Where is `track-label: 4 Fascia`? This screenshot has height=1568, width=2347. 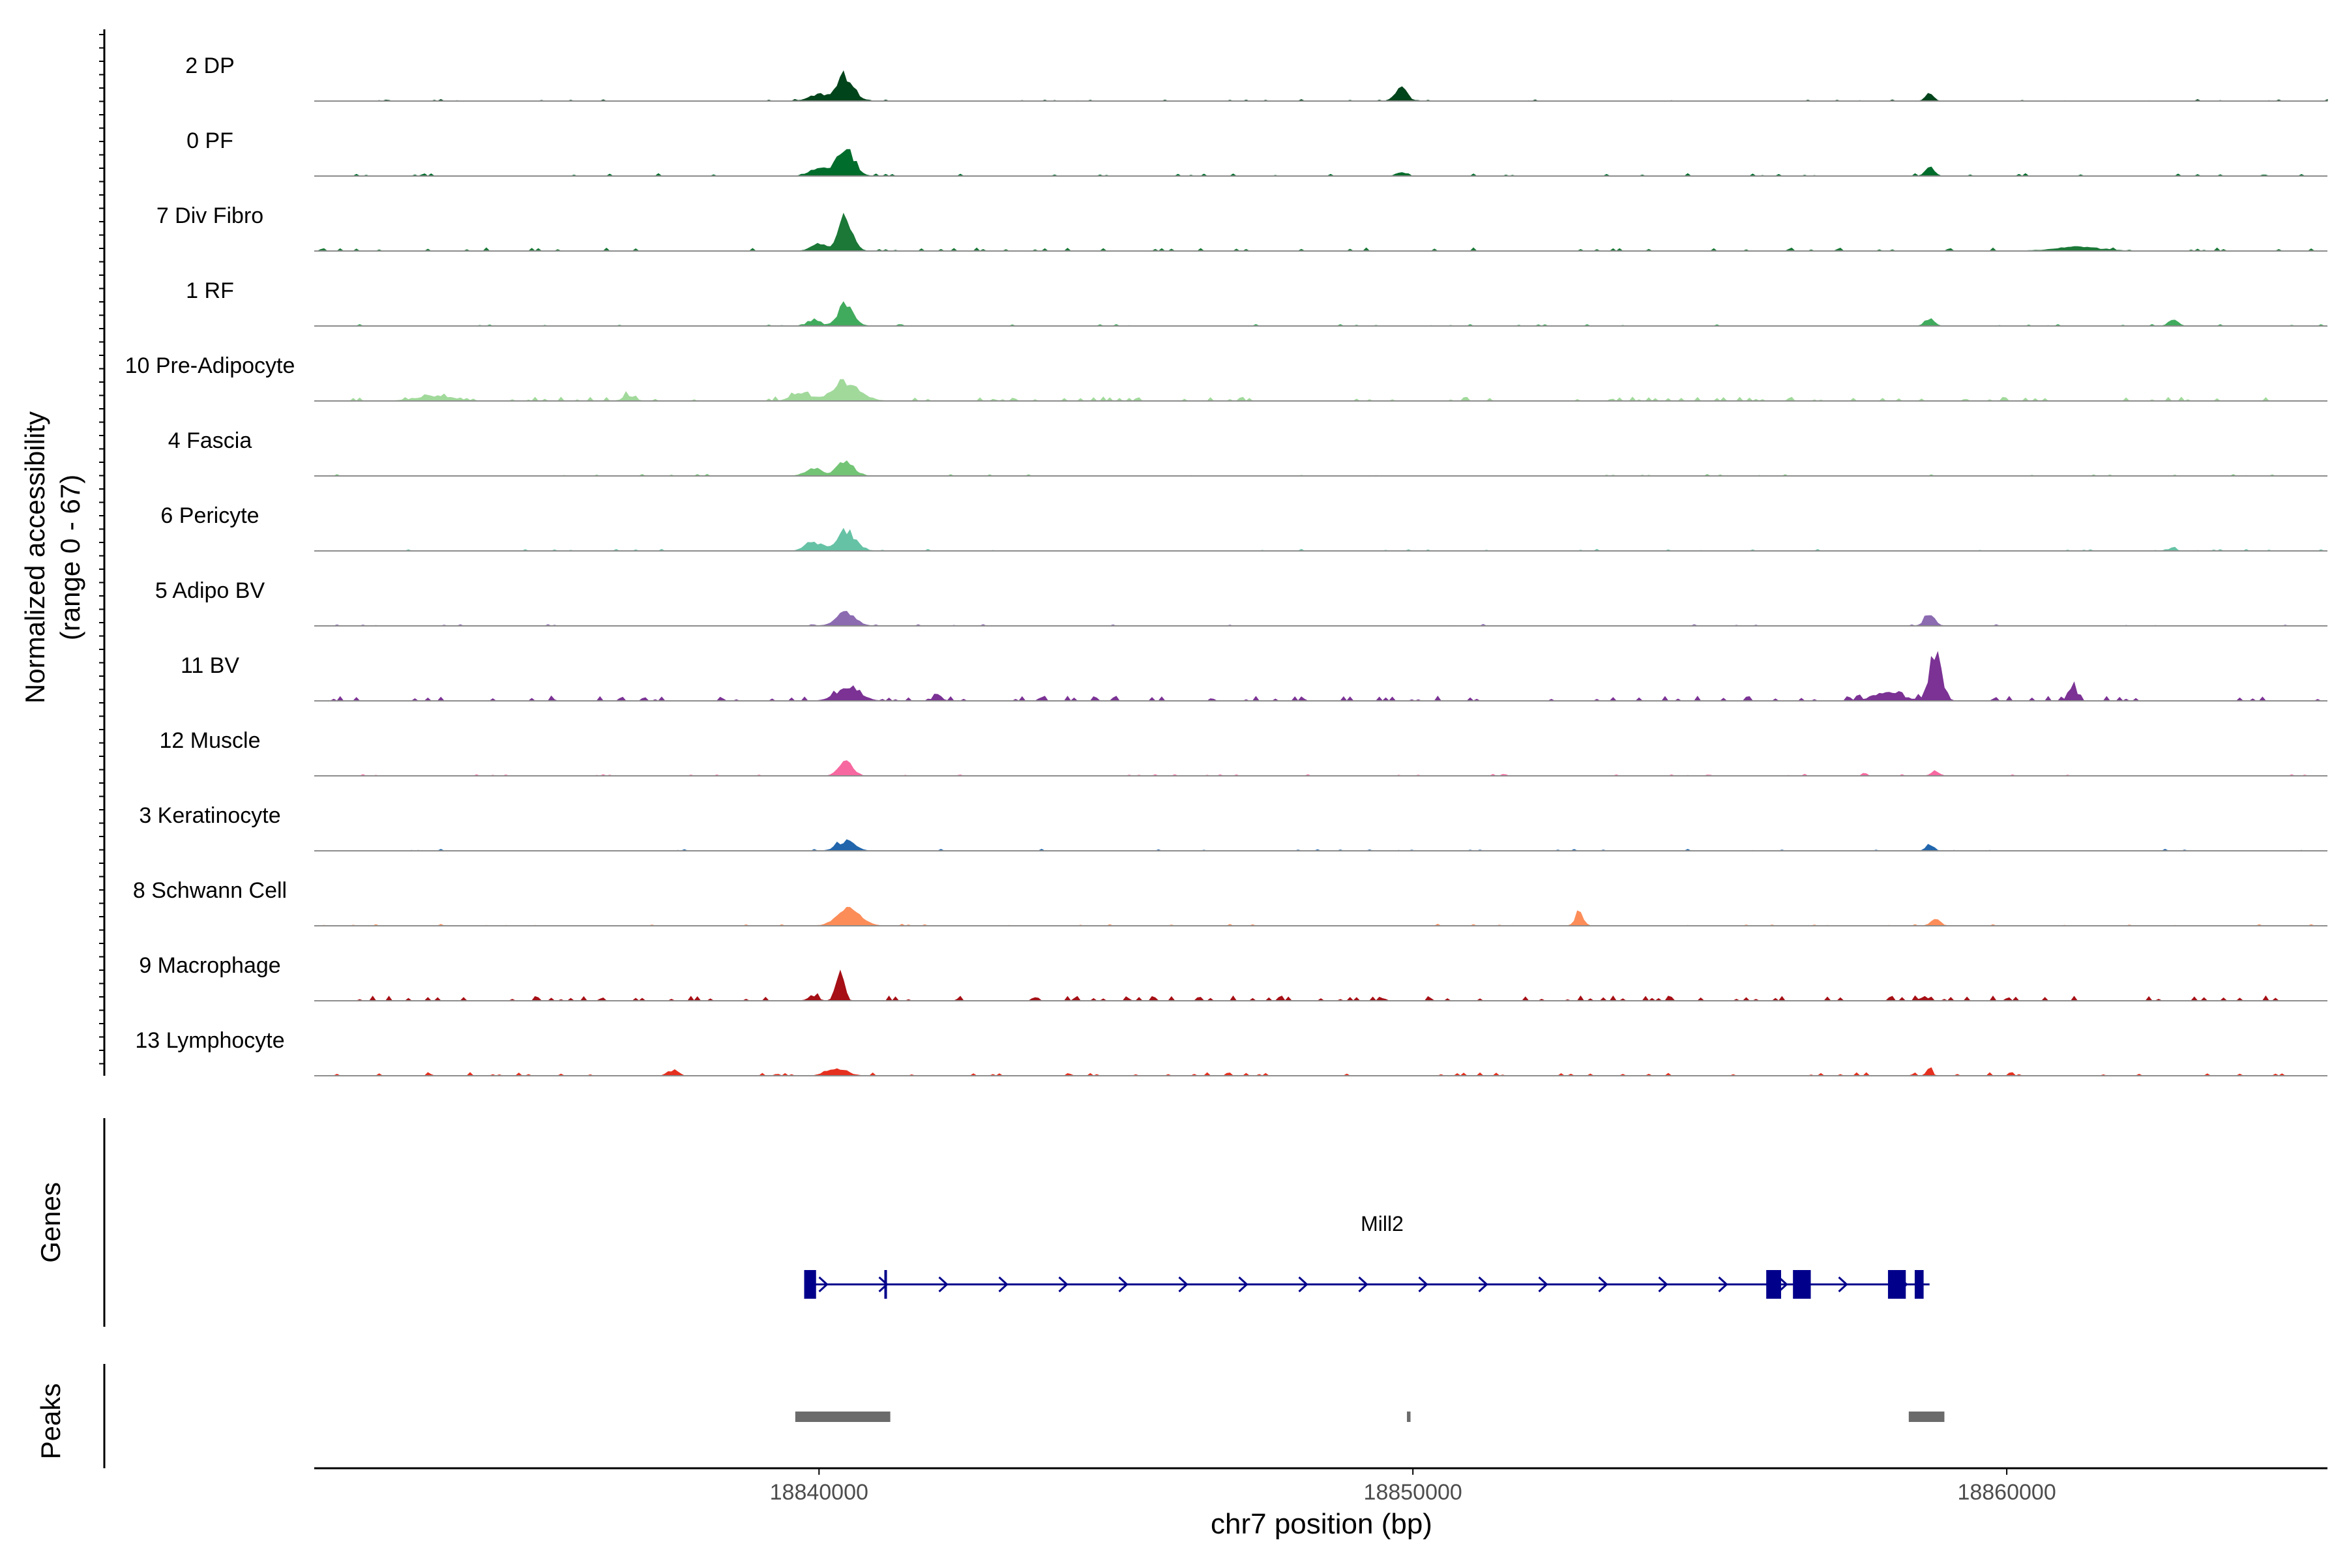
track-label: 4 Fascia is located at coordinates (210, 440).